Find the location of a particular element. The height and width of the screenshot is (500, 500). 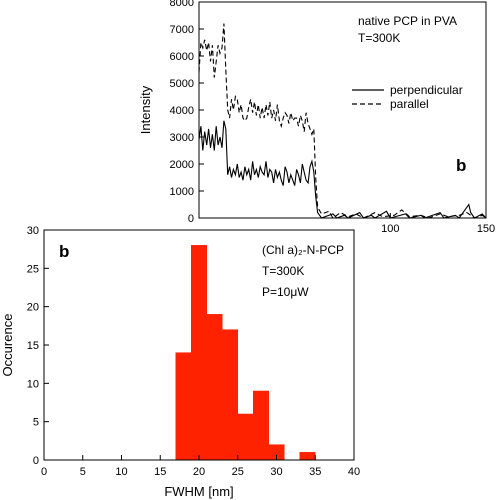

bottom-x-tick-label: 10 is located at coordinates (121, 472).